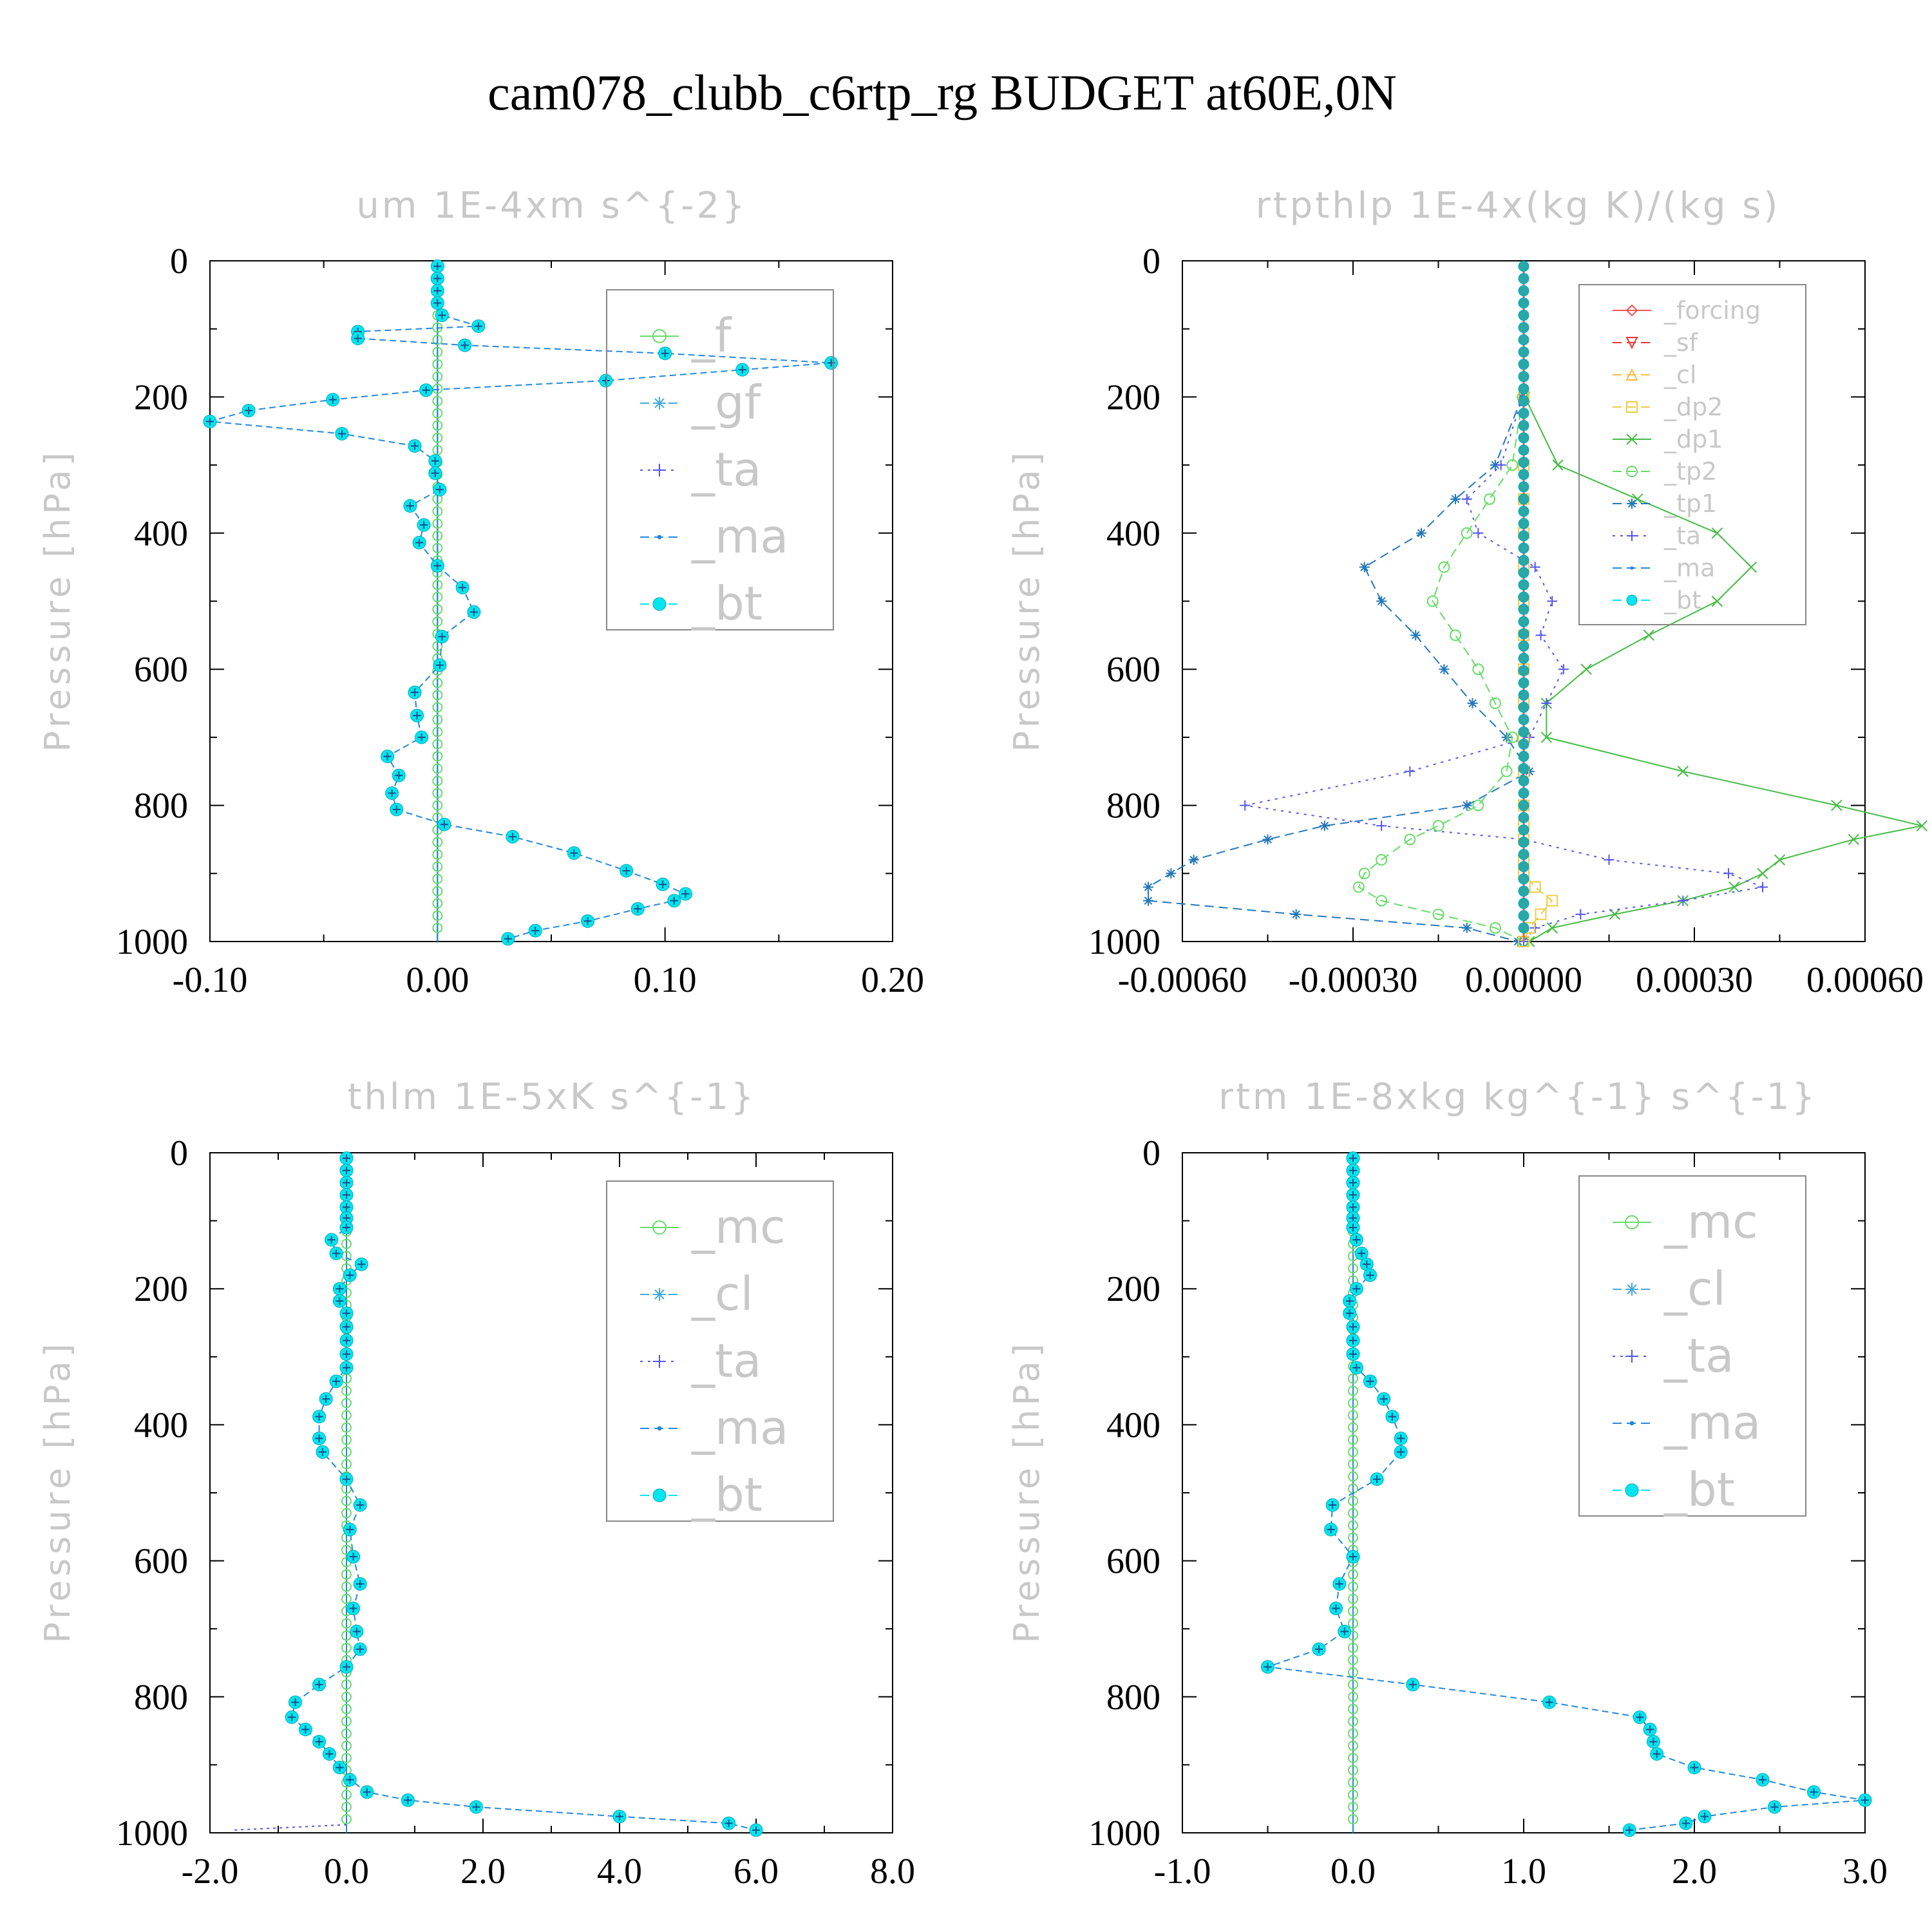 This screenshot has height=1932, width=1932. Describe the element at coordinates (1541, 914) in the screenshot. I see `data-point-dp2` at that location.